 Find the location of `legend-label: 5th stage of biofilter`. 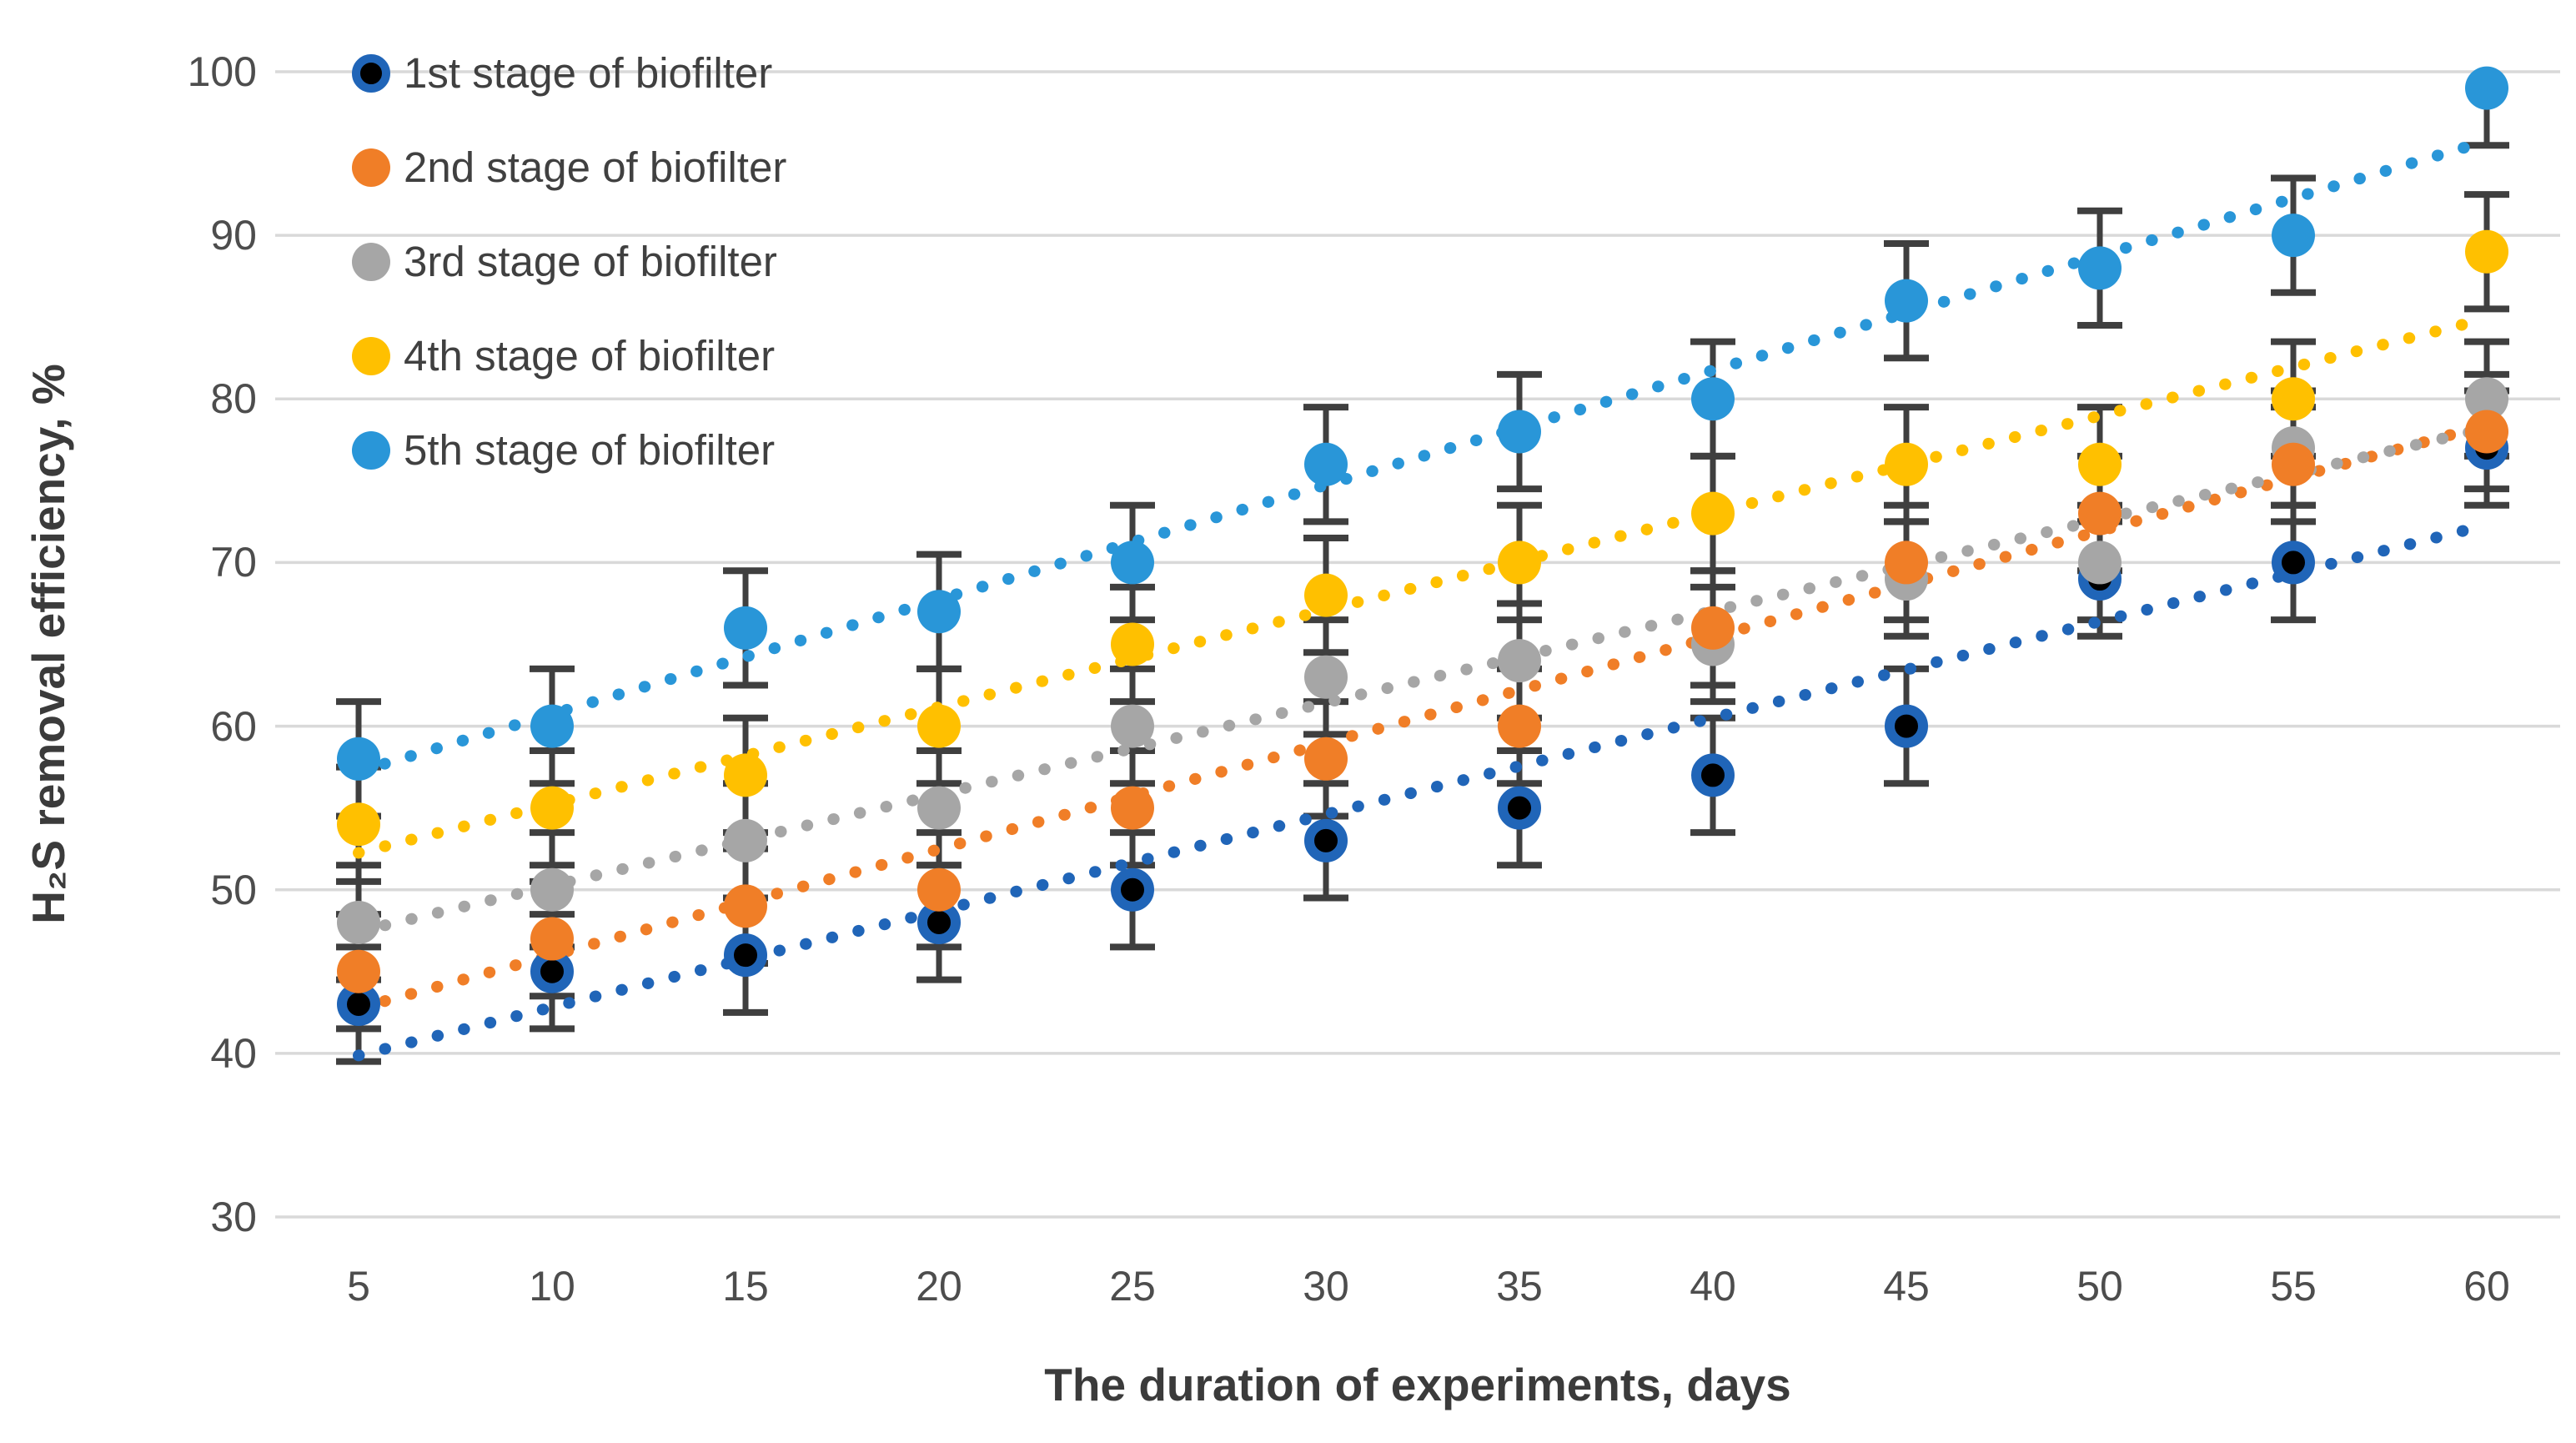

legend-label: 5th stage of biofilter is located at coordinates (590, 450).